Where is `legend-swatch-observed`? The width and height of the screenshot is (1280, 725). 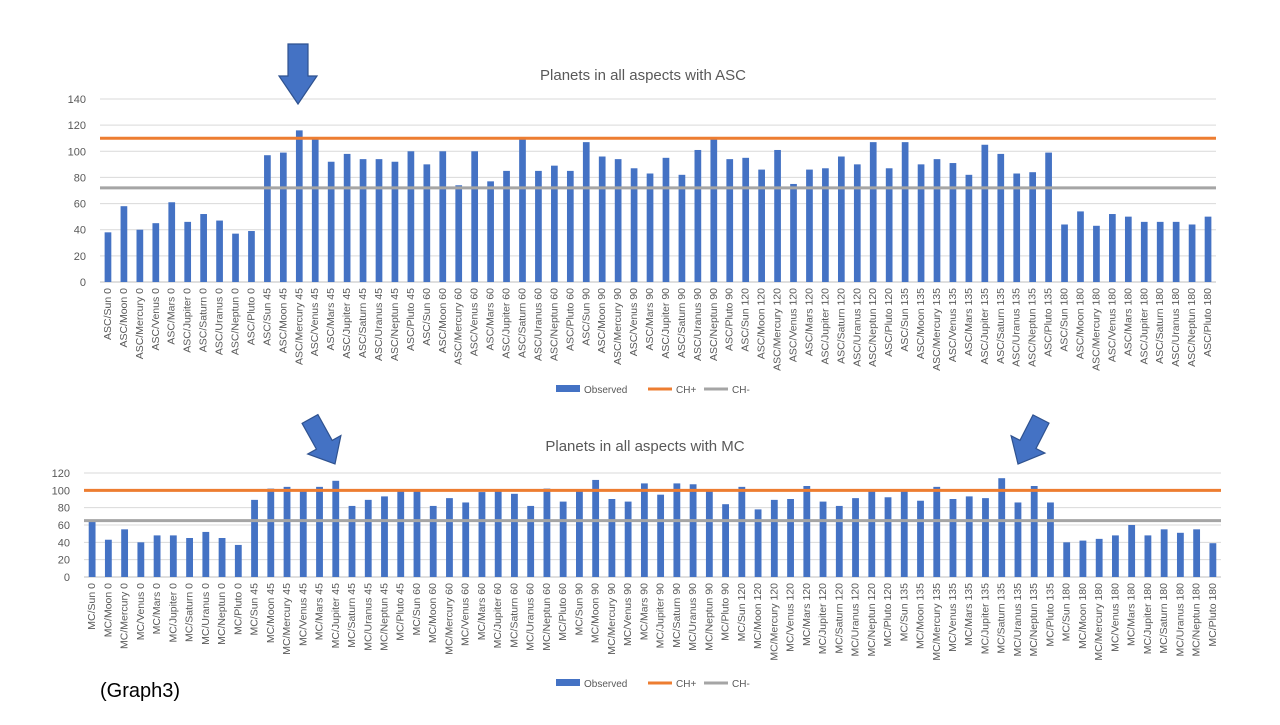 legend-swatch-observed is located at coordinates (568, 388).